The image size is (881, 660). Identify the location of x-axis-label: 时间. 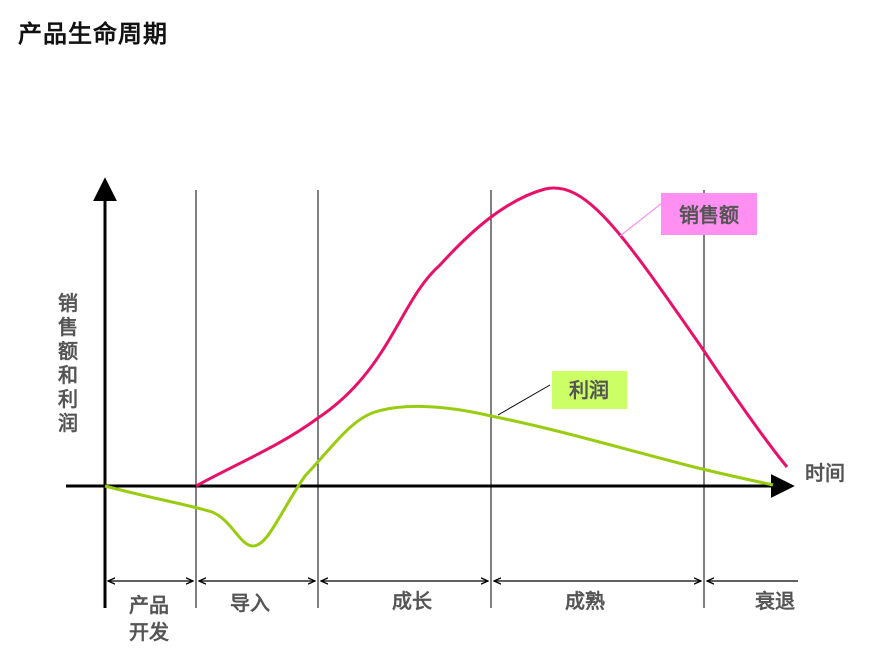
(825, 473).